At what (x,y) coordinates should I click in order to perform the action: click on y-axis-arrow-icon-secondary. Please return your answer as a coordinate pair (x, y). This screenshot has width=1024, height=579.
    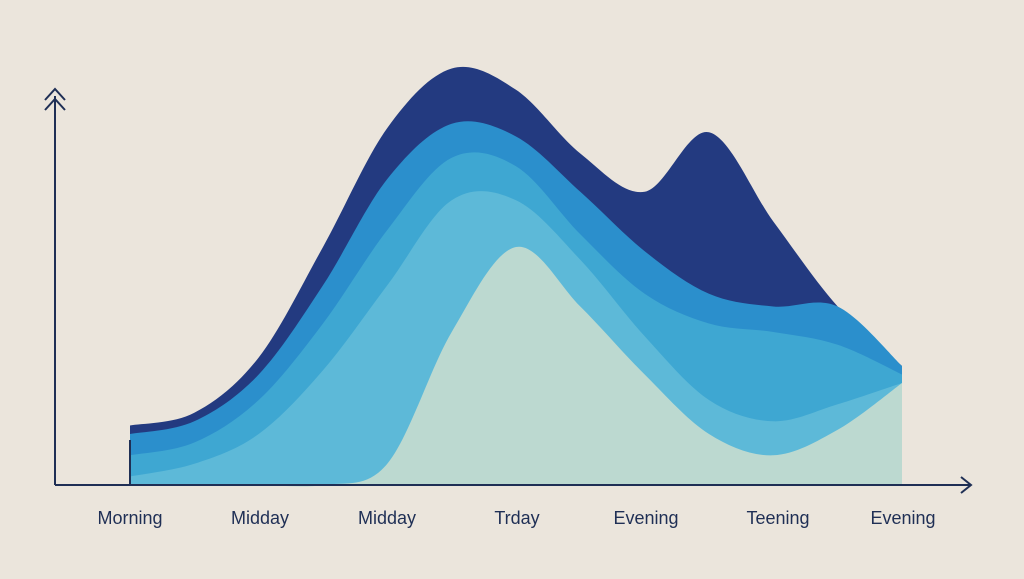
    Looking at the image, I should click on (55, 104).